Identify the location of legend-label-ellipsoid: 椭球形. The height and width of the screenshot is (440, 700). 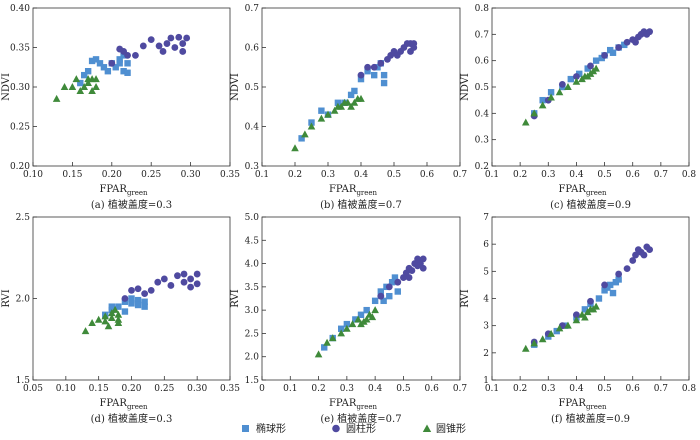
(271, 428).